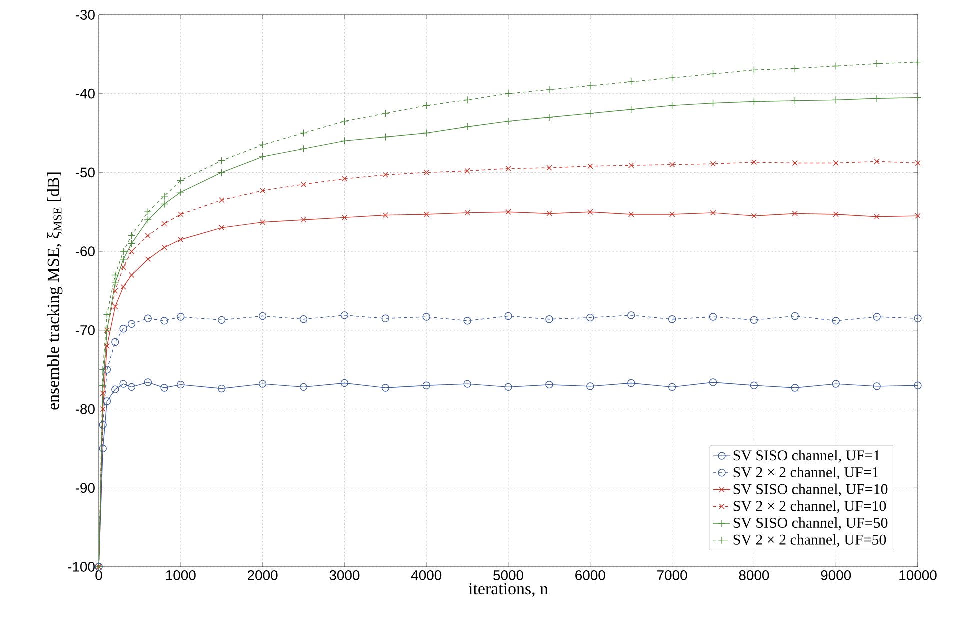 The width and height of the screenshot is (962, 627). What do you see at coordinates (85, 488) in the screenshot?
I see `y-tick-label: -90` at bounding box center [85, 488].